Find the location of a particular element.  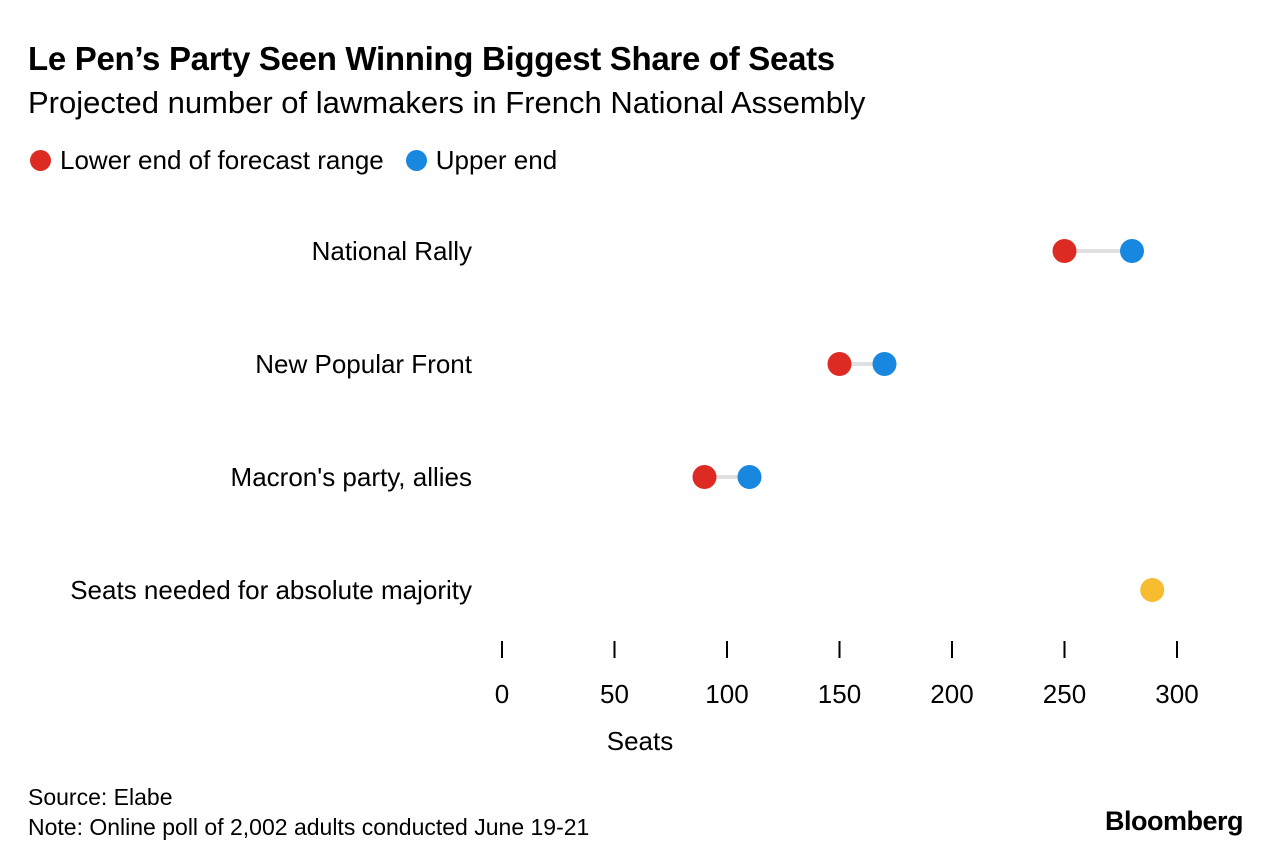

x-tick-label-50: 50 is located at coordinates (614, 694).